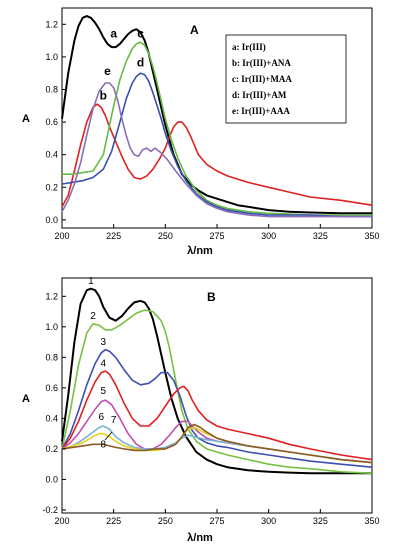  I want to click on panel-a-curve-labels: a b c d e, so click(122, 64).